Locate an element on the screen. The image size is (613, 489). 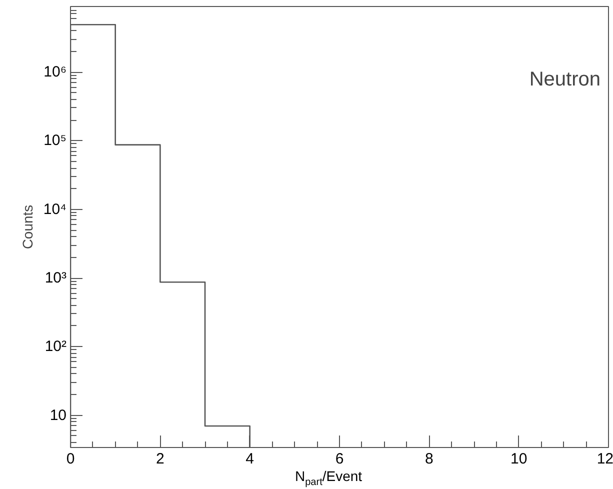
x-tick-label: 6 is located at coordinates (339, 459).